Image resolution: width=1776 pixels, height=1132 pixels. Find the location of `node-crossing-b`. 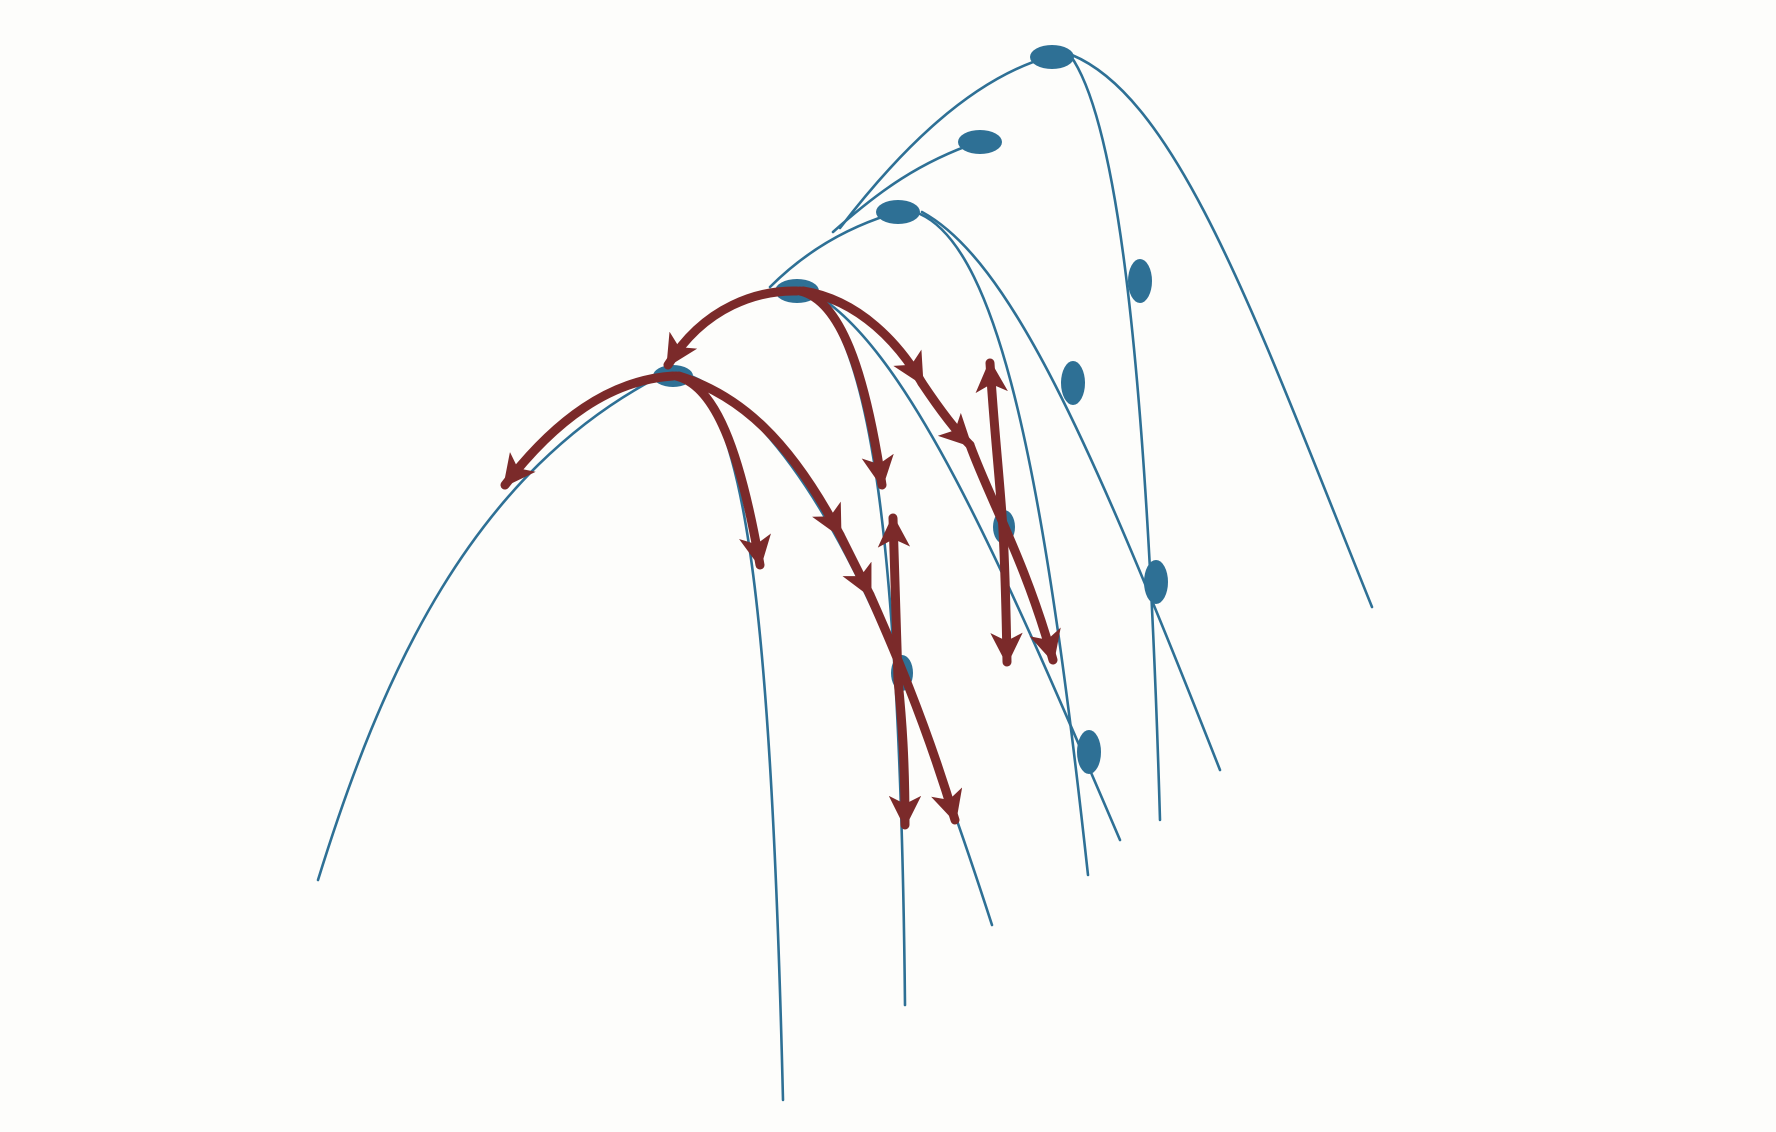

node-crossing-b is located at coordinates (1073, 383).